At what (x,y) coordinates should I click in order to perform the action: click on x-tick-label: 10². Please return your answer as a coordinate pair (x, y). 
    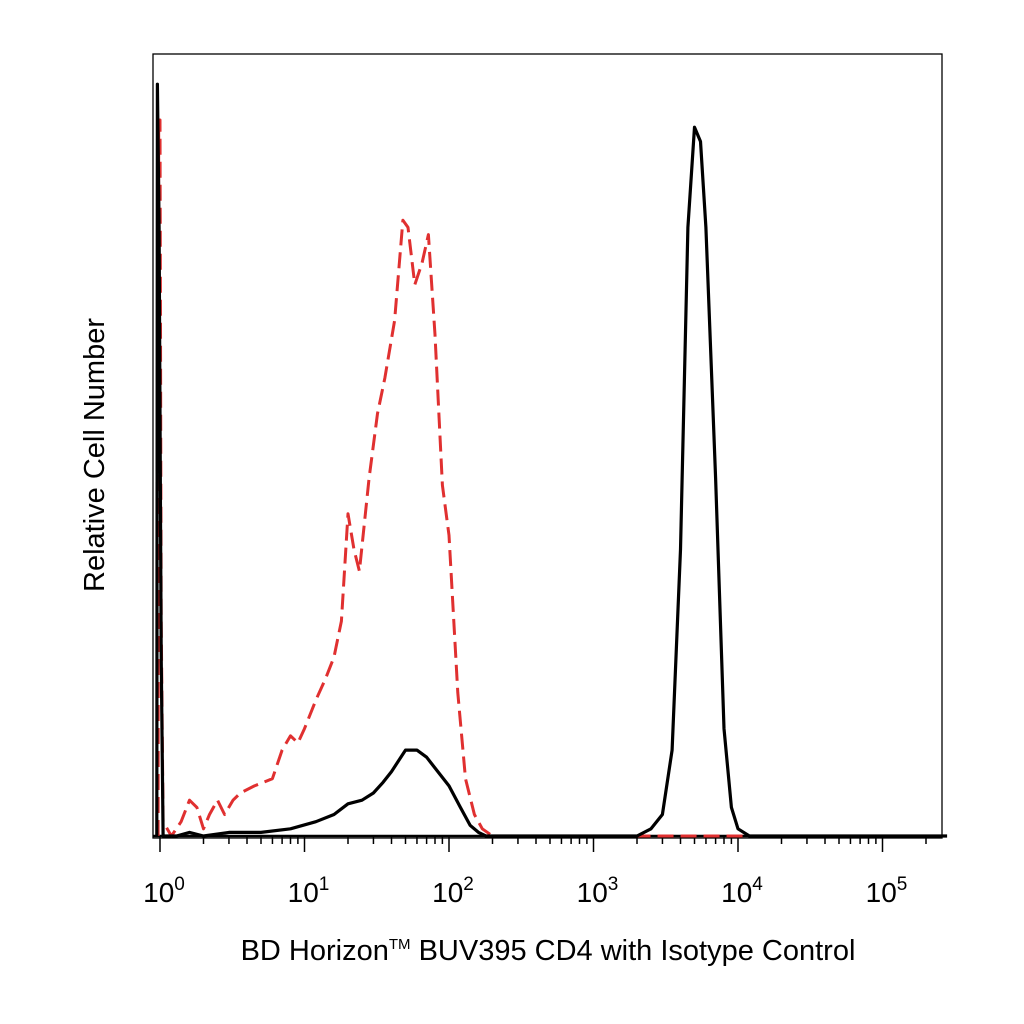
    Looking at the image, I should click on (453, 891).